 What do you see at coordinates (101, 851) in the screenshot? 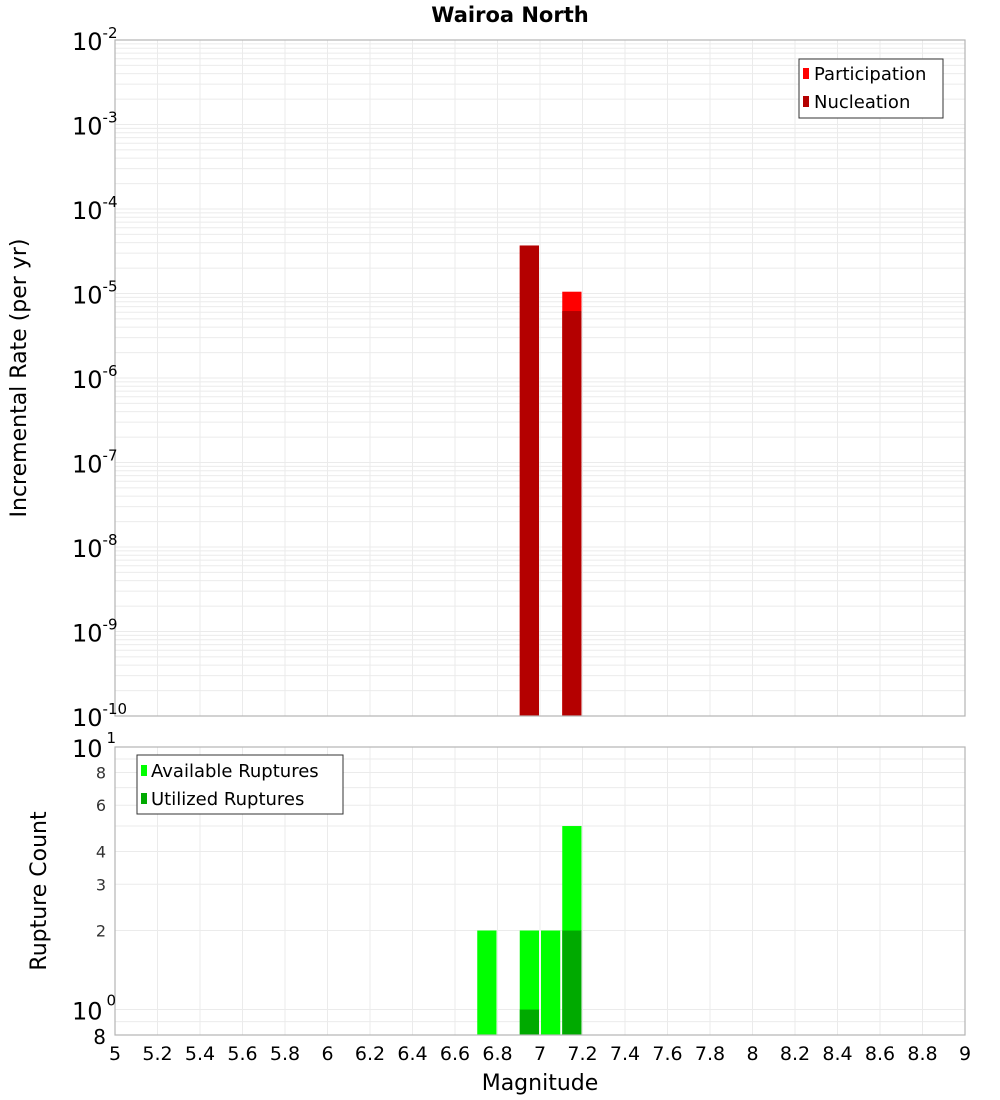
I see `y-tick-label: 4` at bounding box center [101, 851].